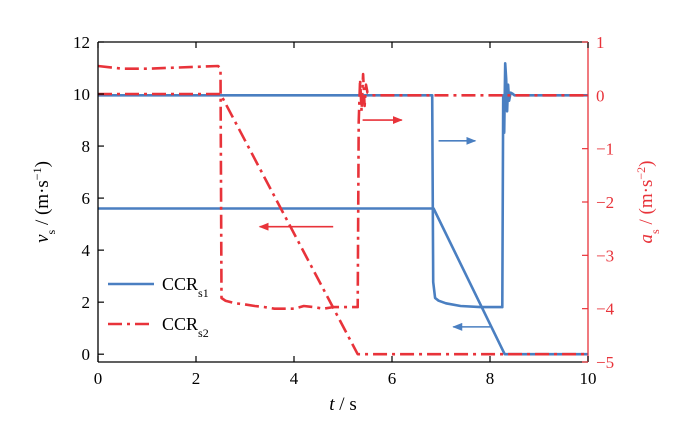 Image resolution: width=681 pixels, height=436 pixels. Describe the element at coordinates (605, 149) in the screenshot. I see `y-right-tick-label: −1` at that location.